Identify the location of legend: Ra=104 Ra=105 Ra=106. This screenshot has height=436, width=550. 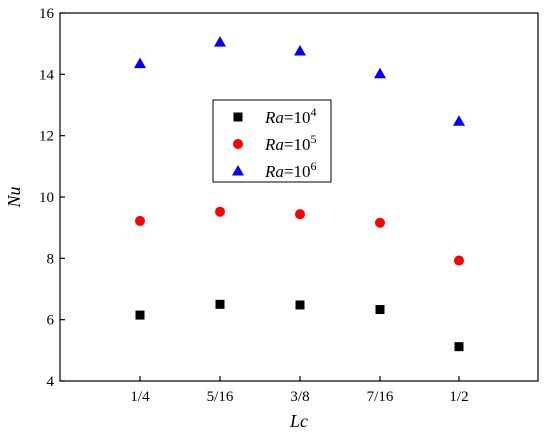
(272, 141).